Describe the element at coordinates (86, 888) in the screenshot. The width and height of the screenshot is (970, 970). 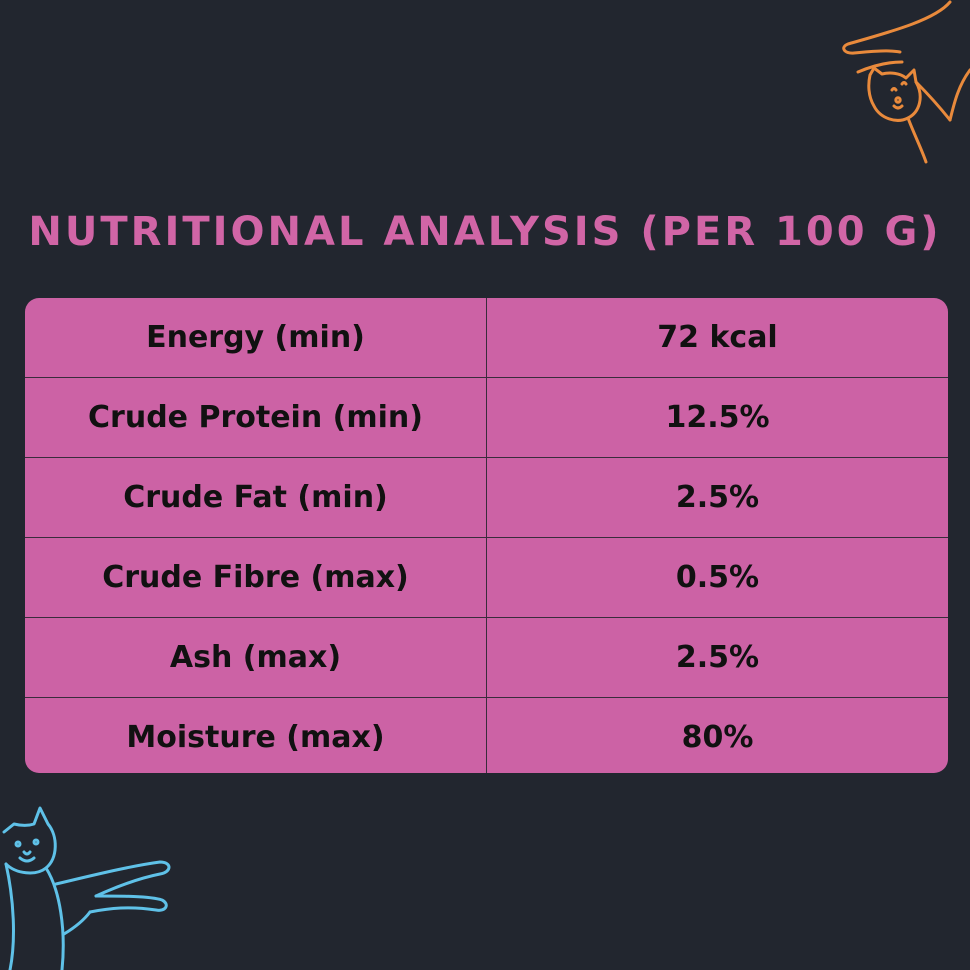
I see `blue-cat-doodle-icon` at that location.